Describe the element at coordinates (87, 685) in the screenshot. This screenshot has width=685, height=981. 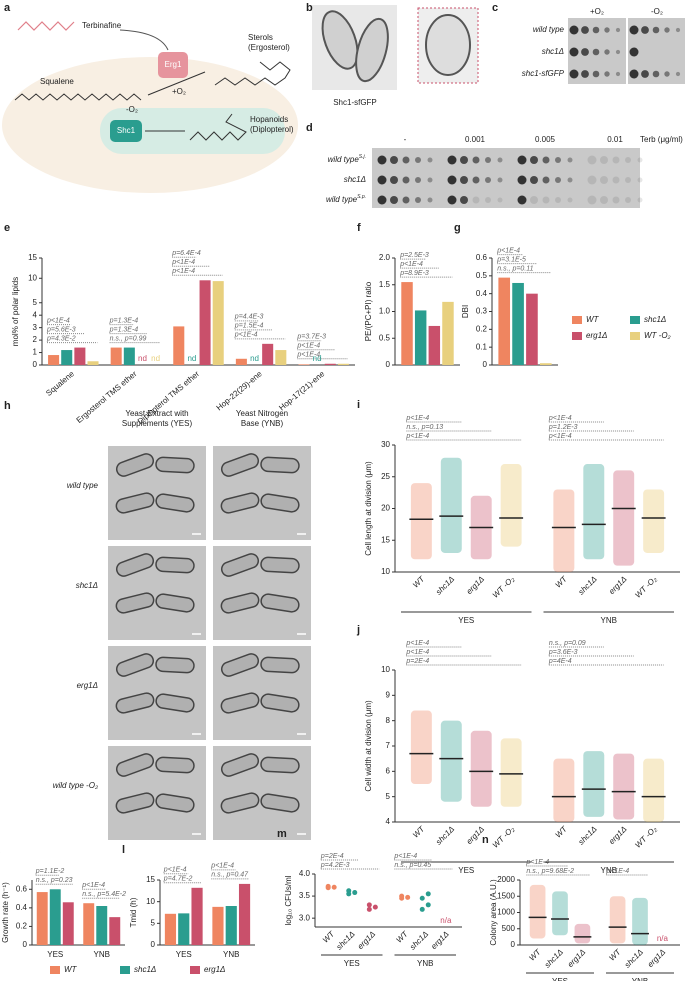
I see `row-label: erg1Δ` at that location.